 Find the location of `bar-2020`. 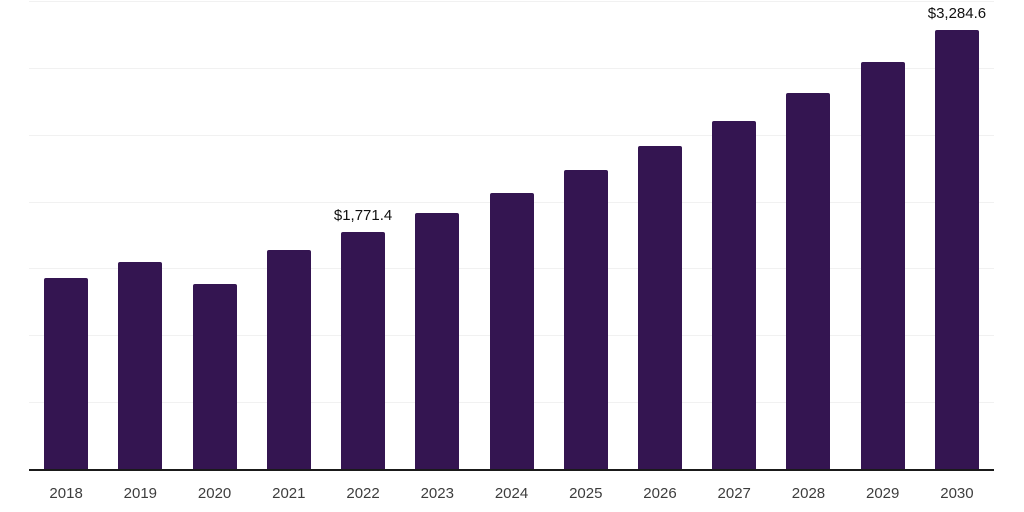

bar-2020 is located at coordinates (214, 376).